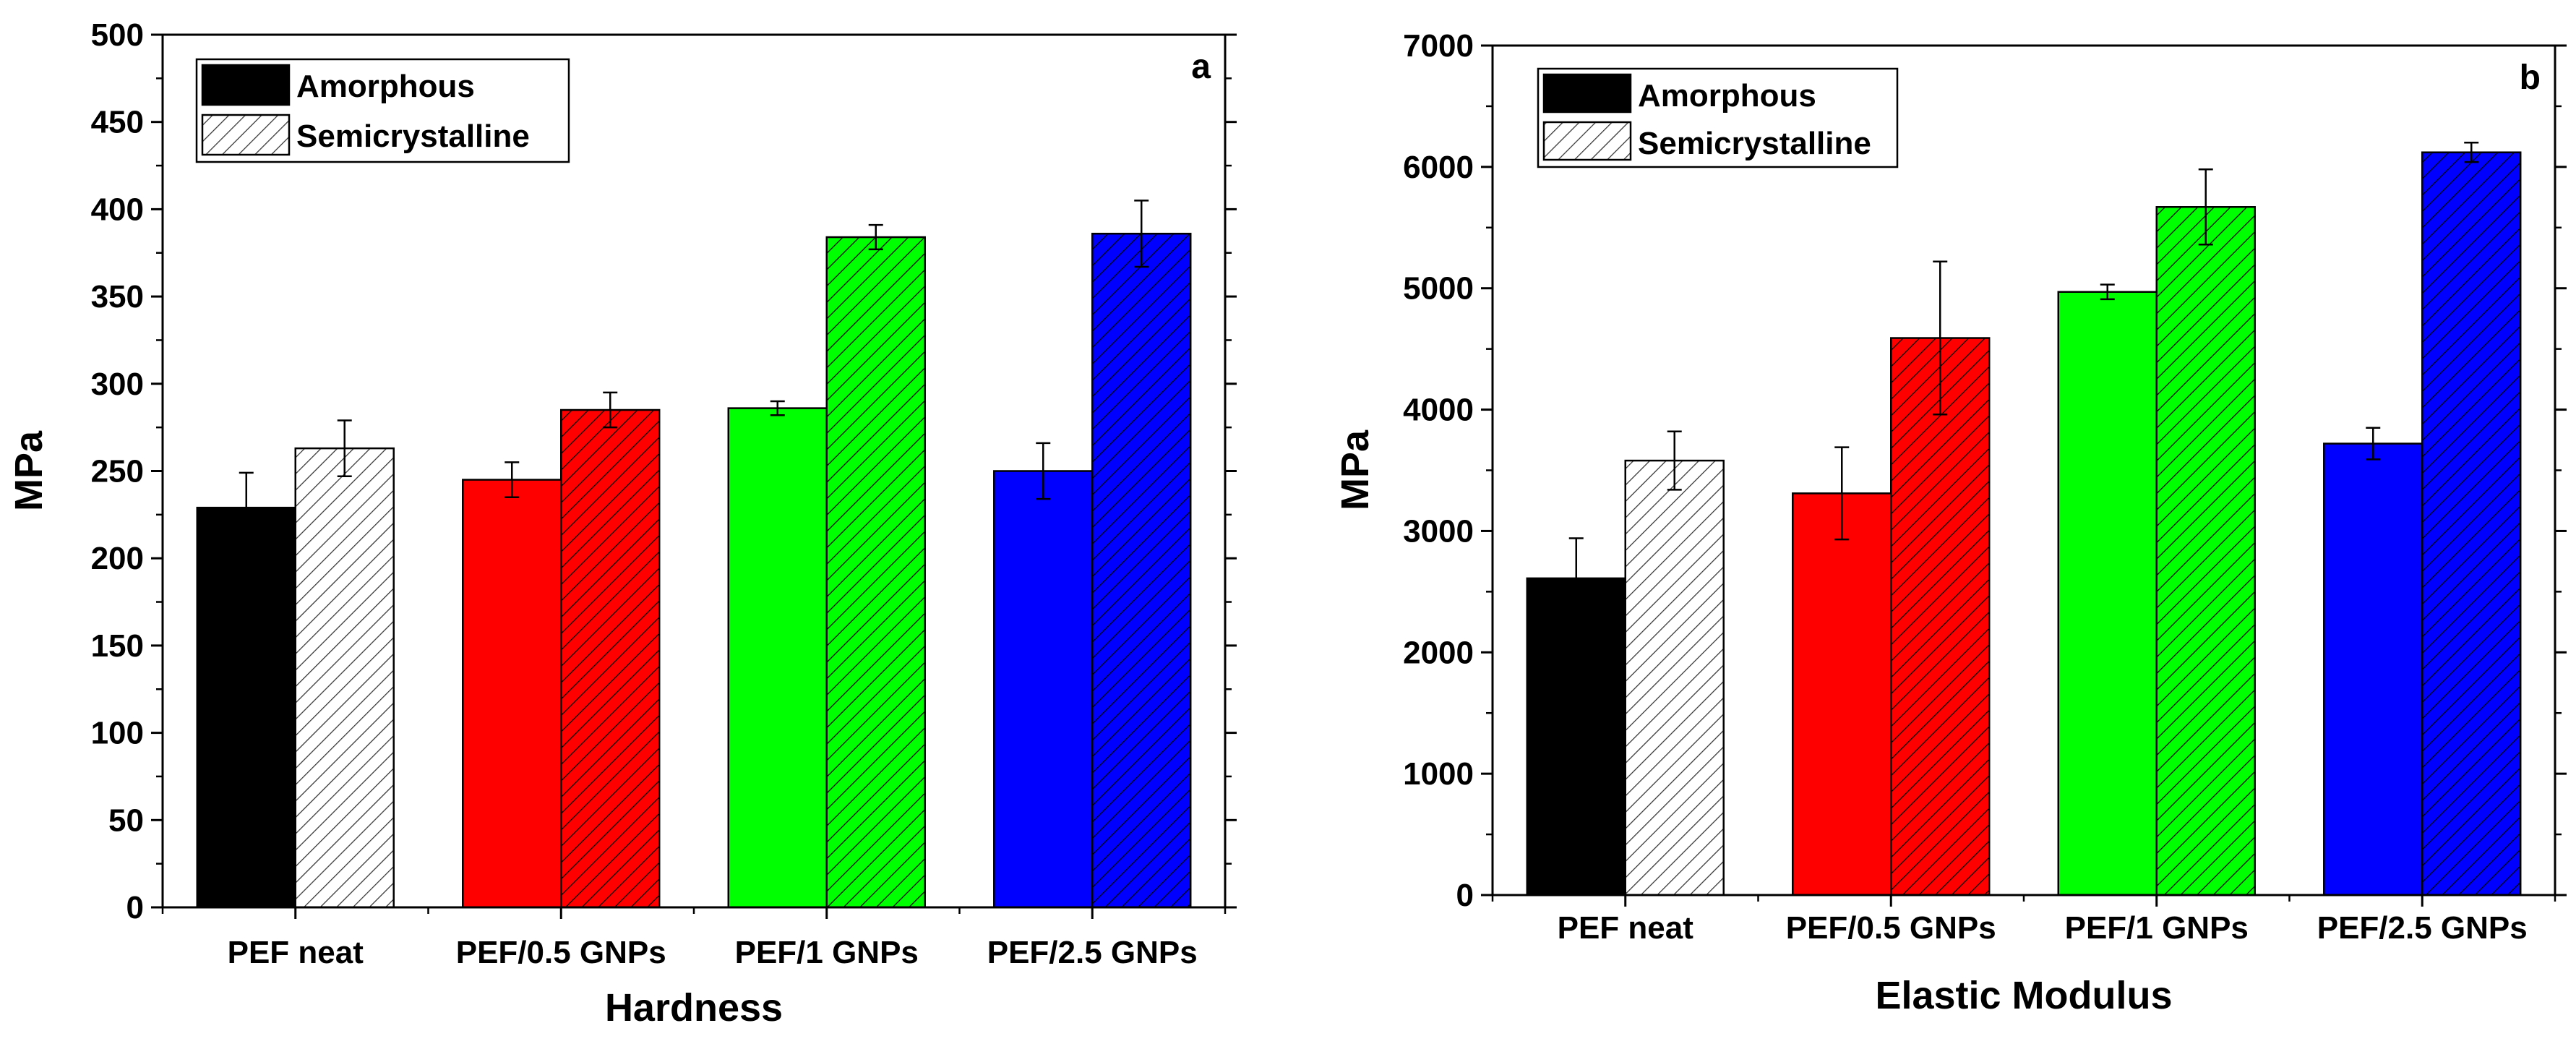 The image size is (2576, 1057). What do you see at coordinates (118, 384) in the screenshot?
I see `y-tick-label: 300` at bounding box center [118, 384].